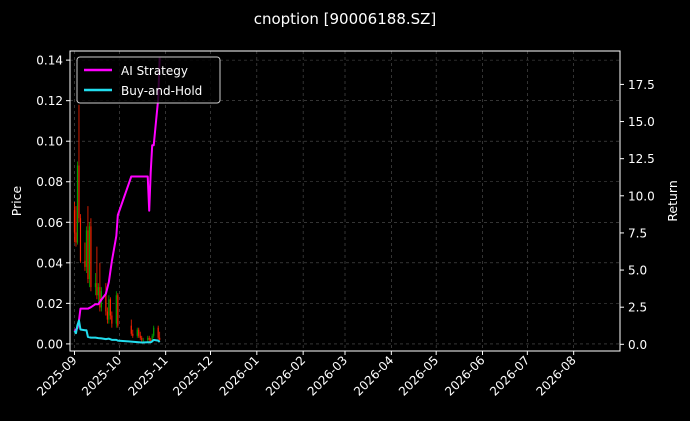 The image size is (690, 421). Describe the element at coordinates (117, 331) in the screenshot. I see `buy-and-hold-line` at that location.